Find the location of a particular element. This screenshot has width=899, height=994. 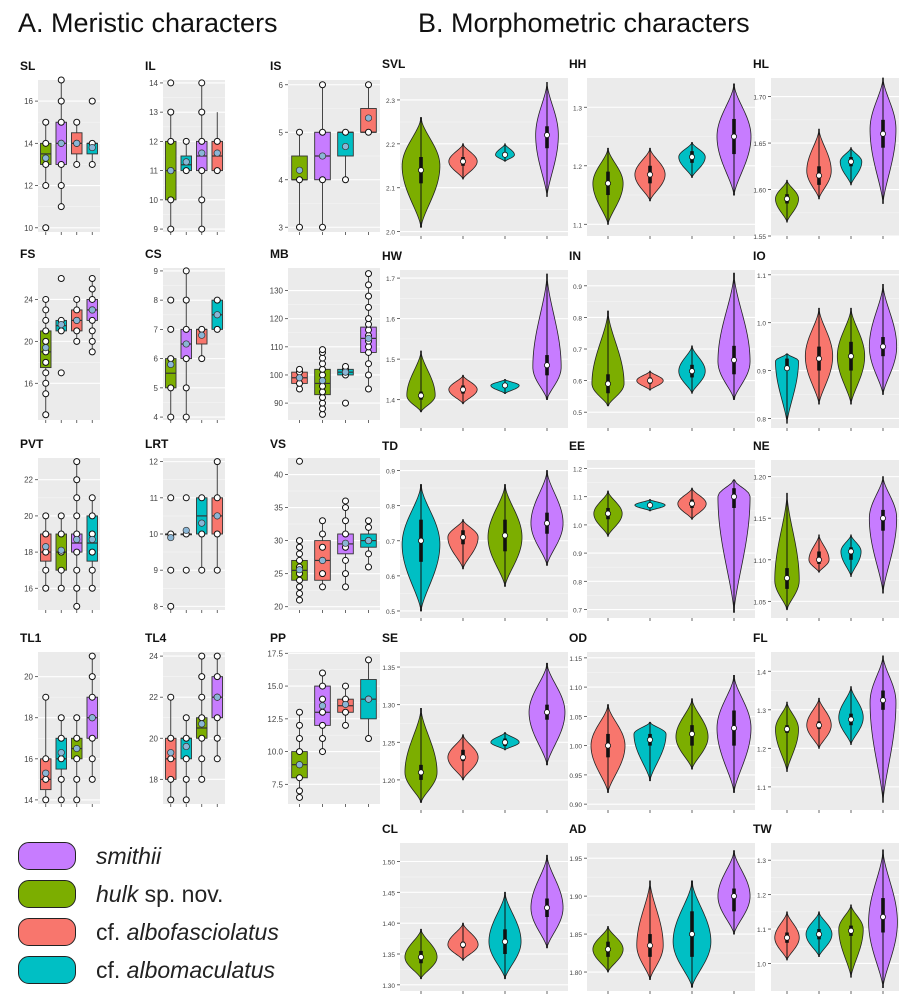

panel-hw: 1.4 1.5 1.6 1.7 HW is located at coordinates (475, 340).